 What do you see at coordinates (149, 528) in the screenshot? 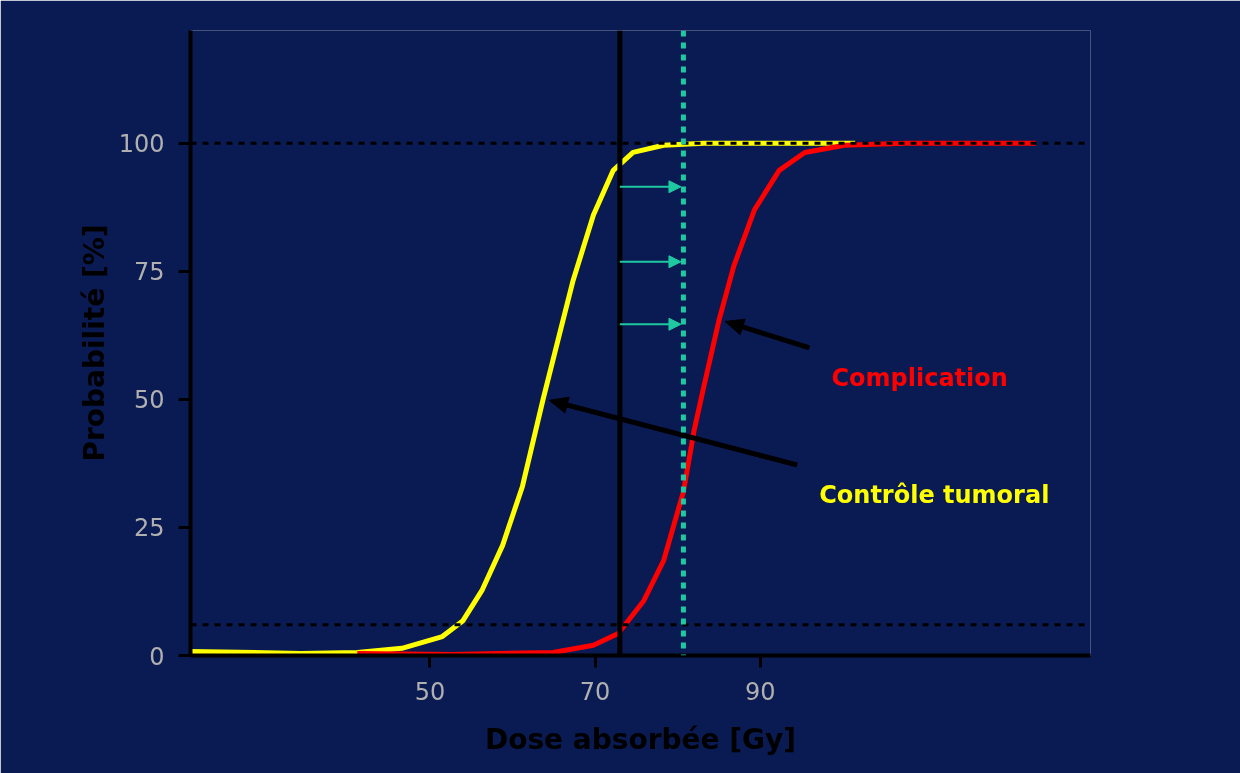
I see `y-tick-label: 25` at bounding box center [149, 528].